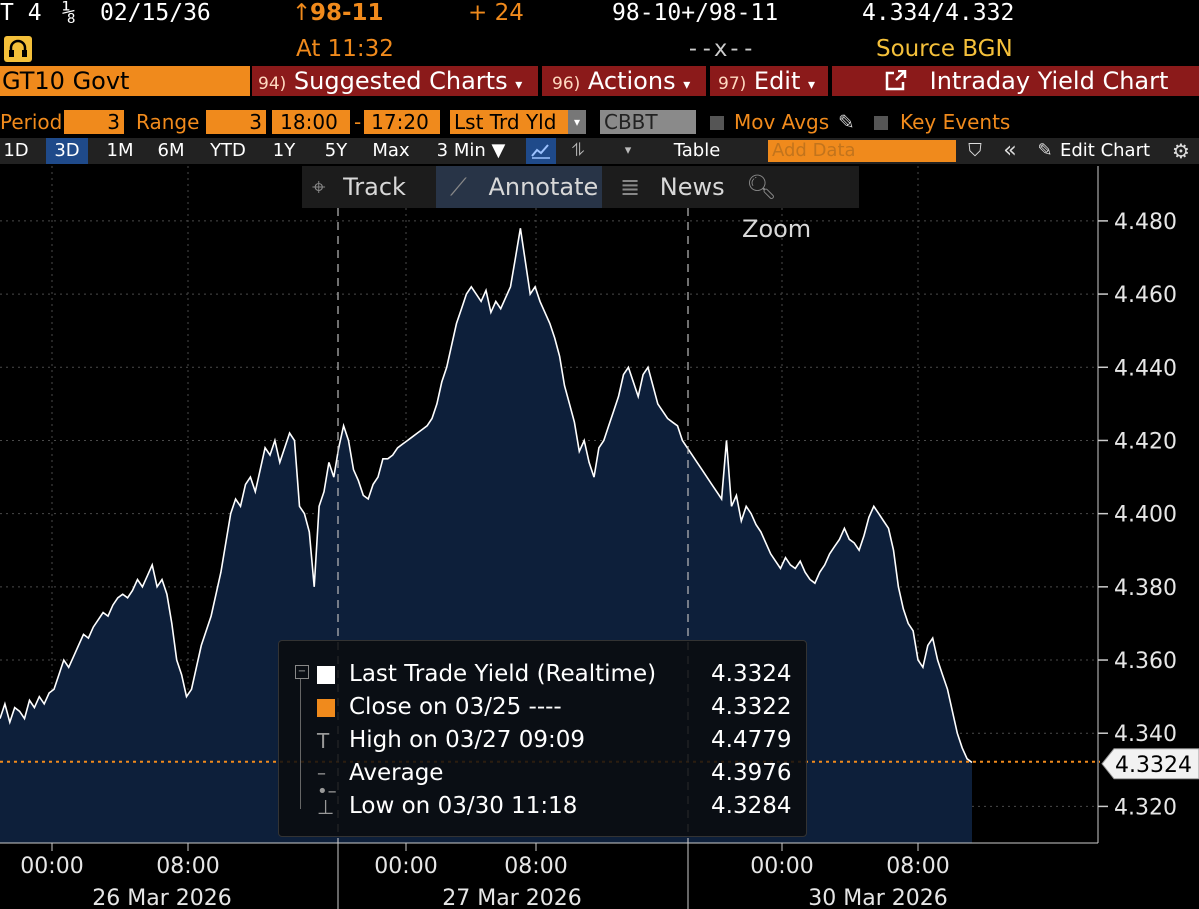 The image size is (1199, 909). I want to click on zoom-icon: 🔍︎, so click(761, 187).